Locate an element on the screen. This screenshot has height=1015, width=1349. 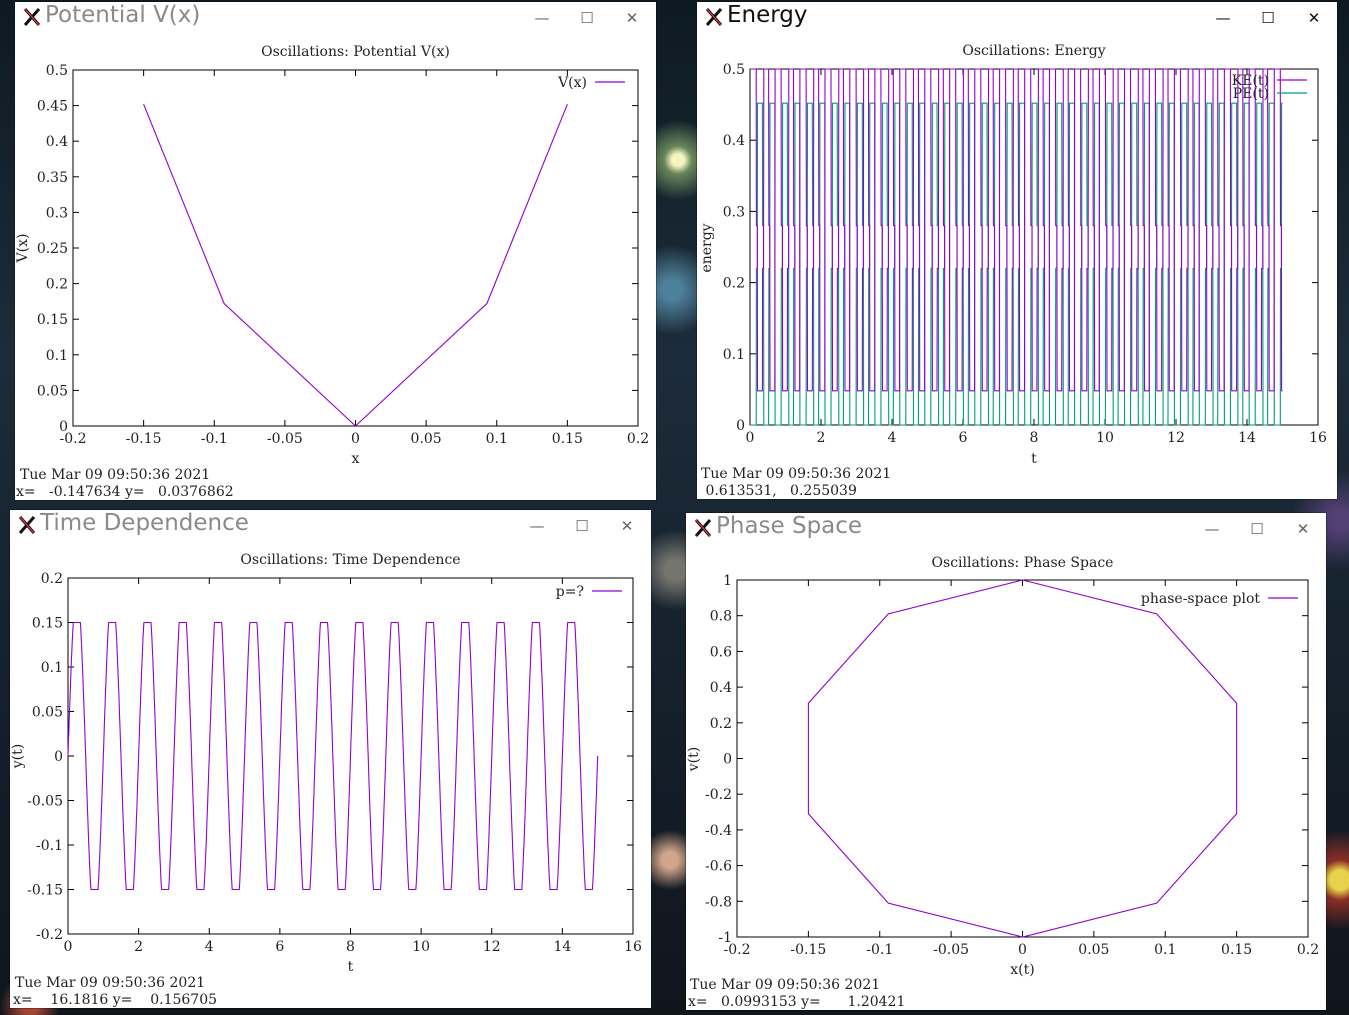
x-axis-label: x(t) is located at coordinates (1022, 970).